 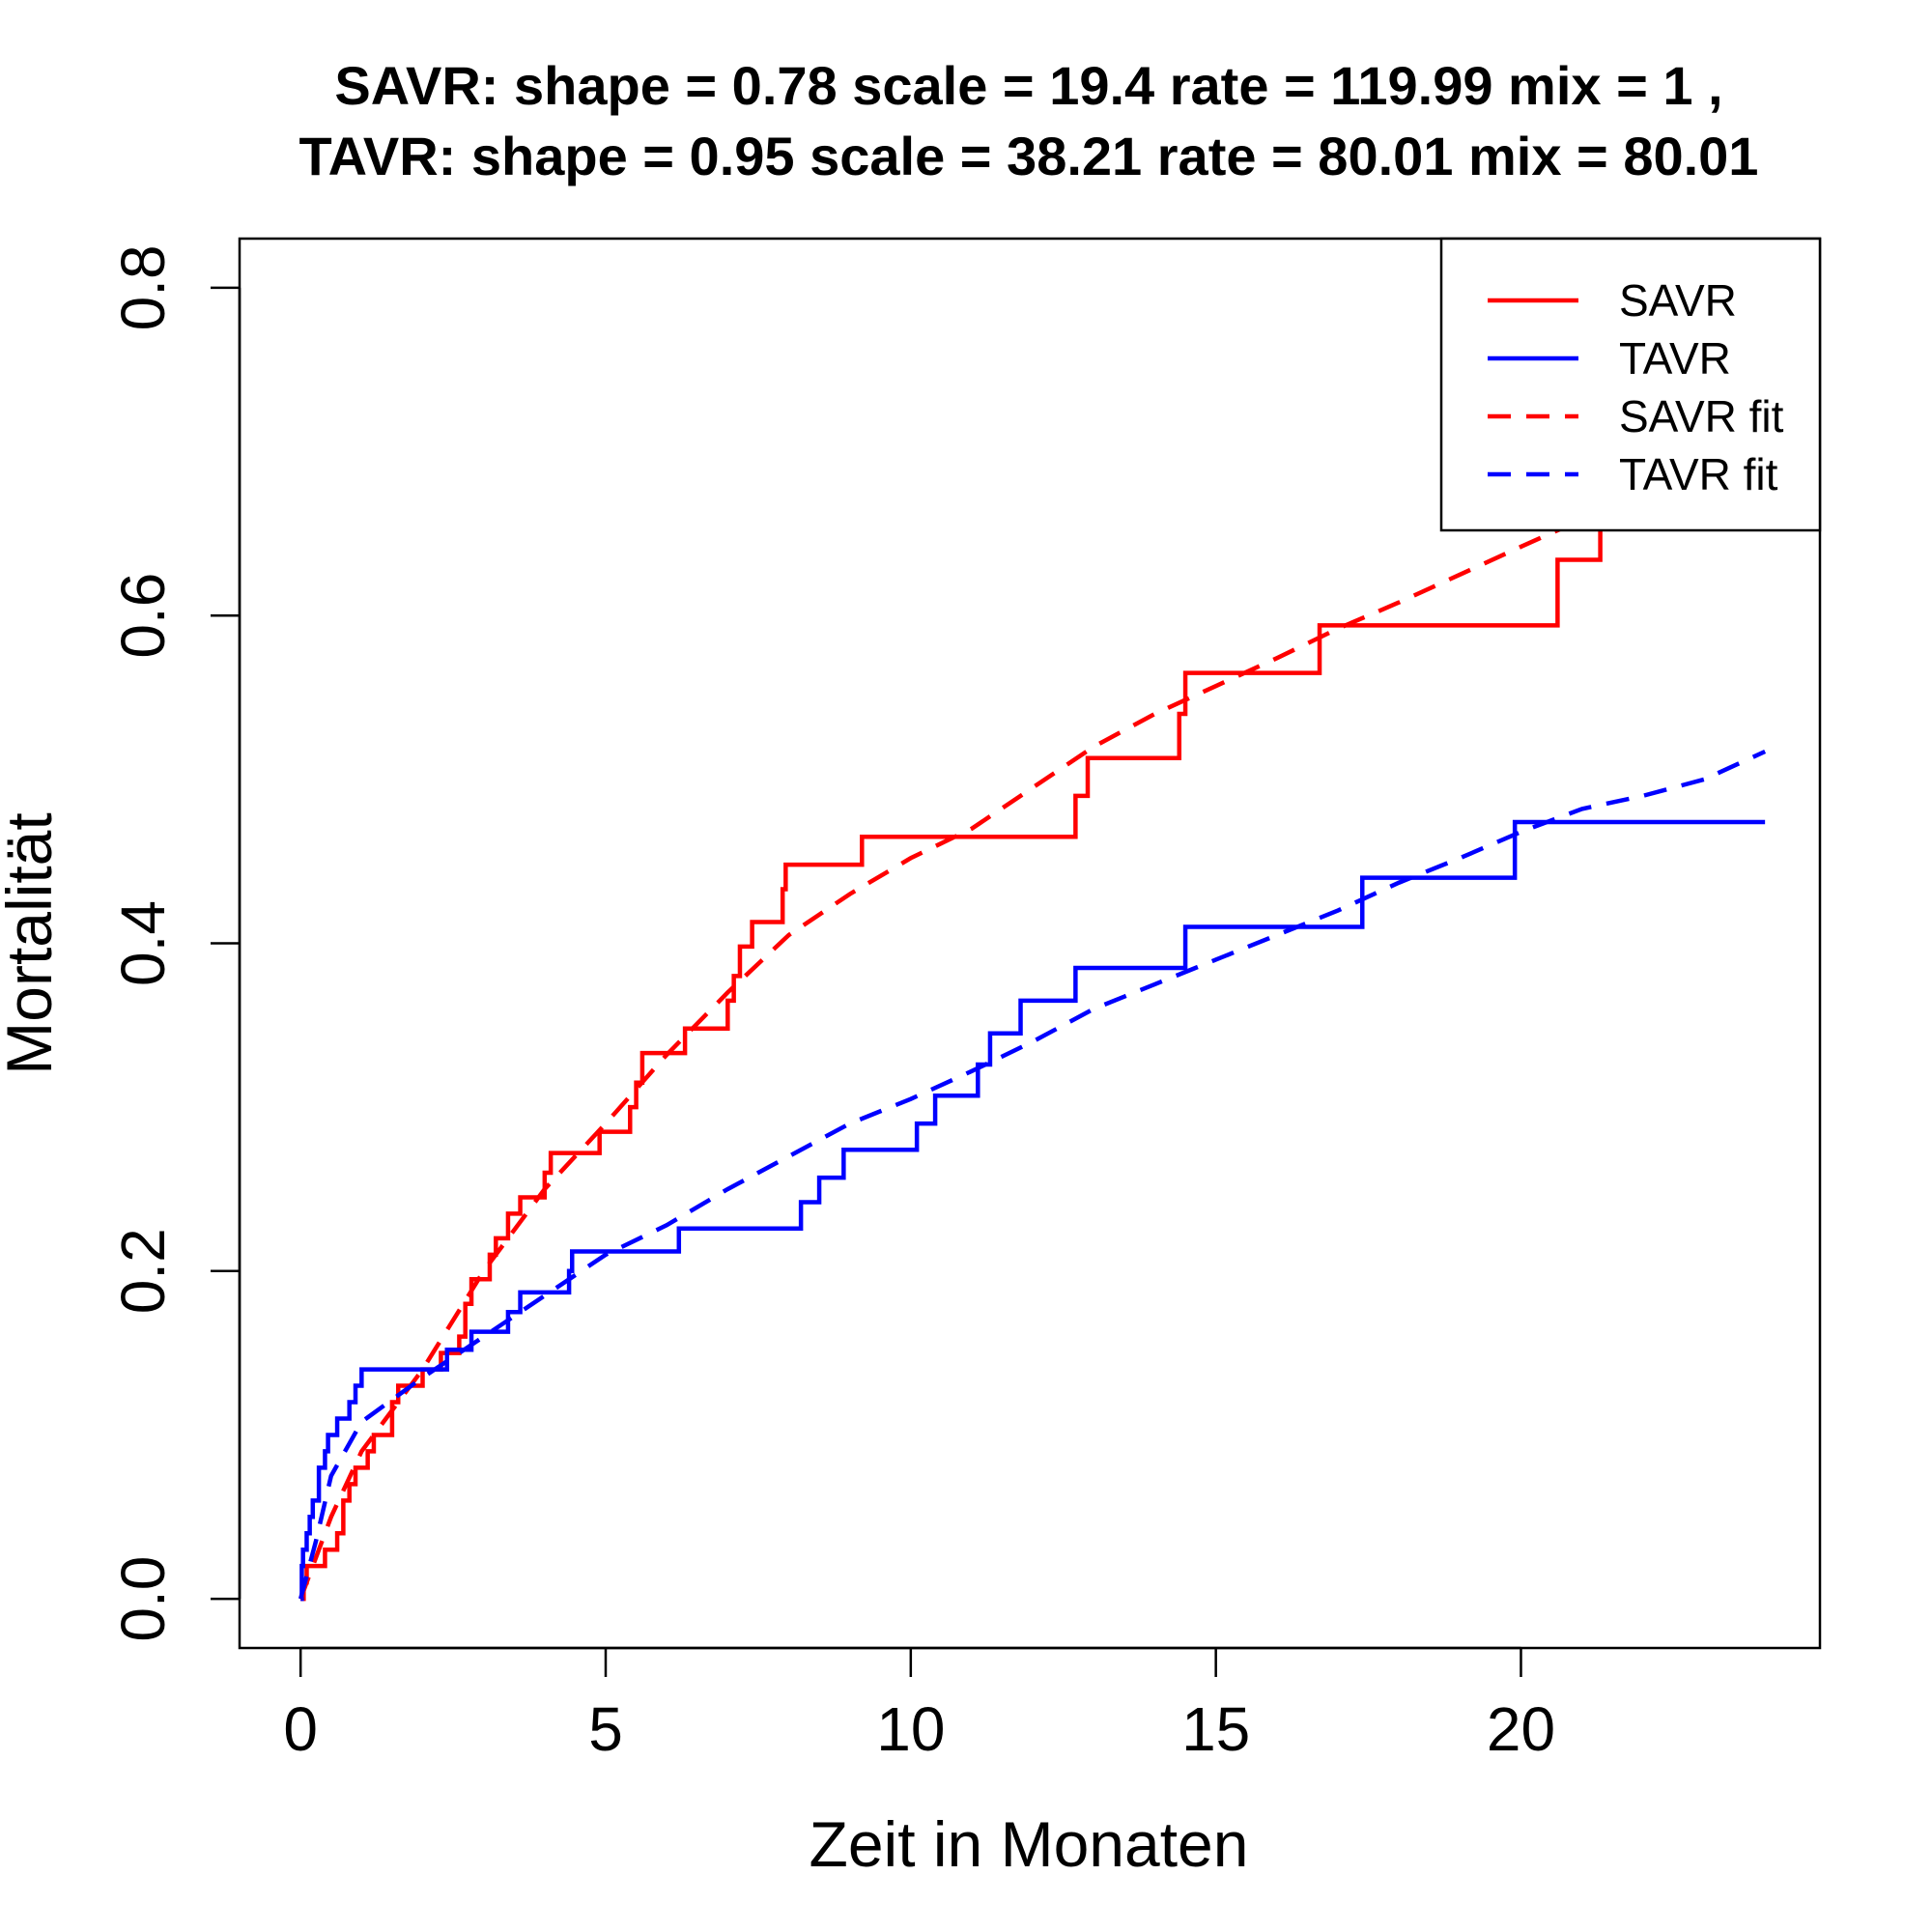 I want to click on legend-label: SAVR, so click(x=1678, y=300).